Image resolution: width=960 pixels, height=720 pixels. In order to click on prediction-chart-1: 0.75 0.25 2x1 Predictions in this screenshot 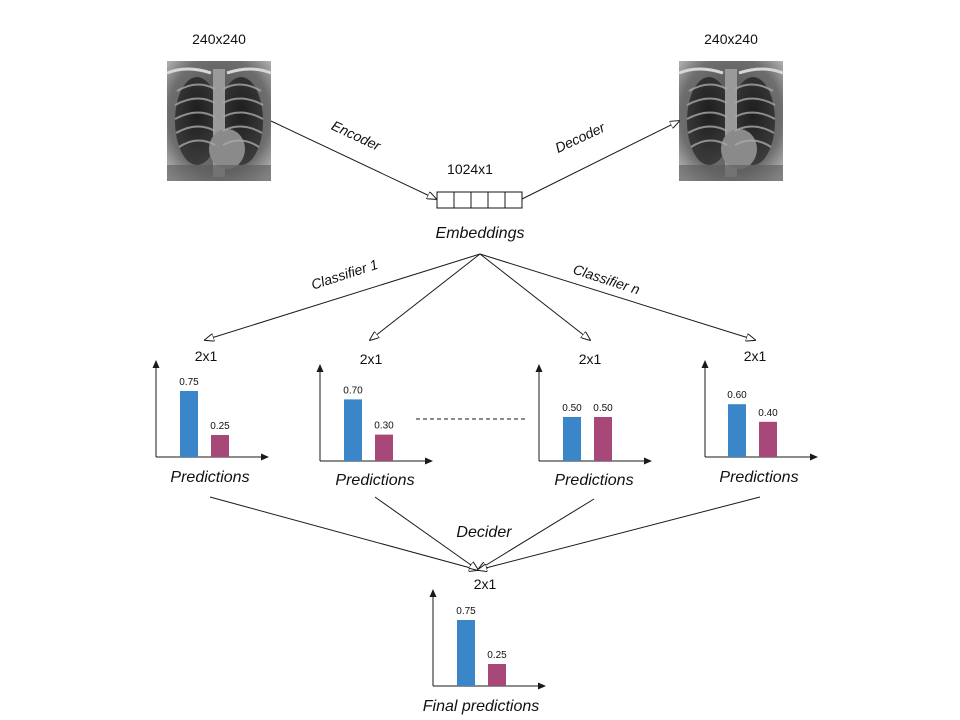, I will do `click(210, 417)`.